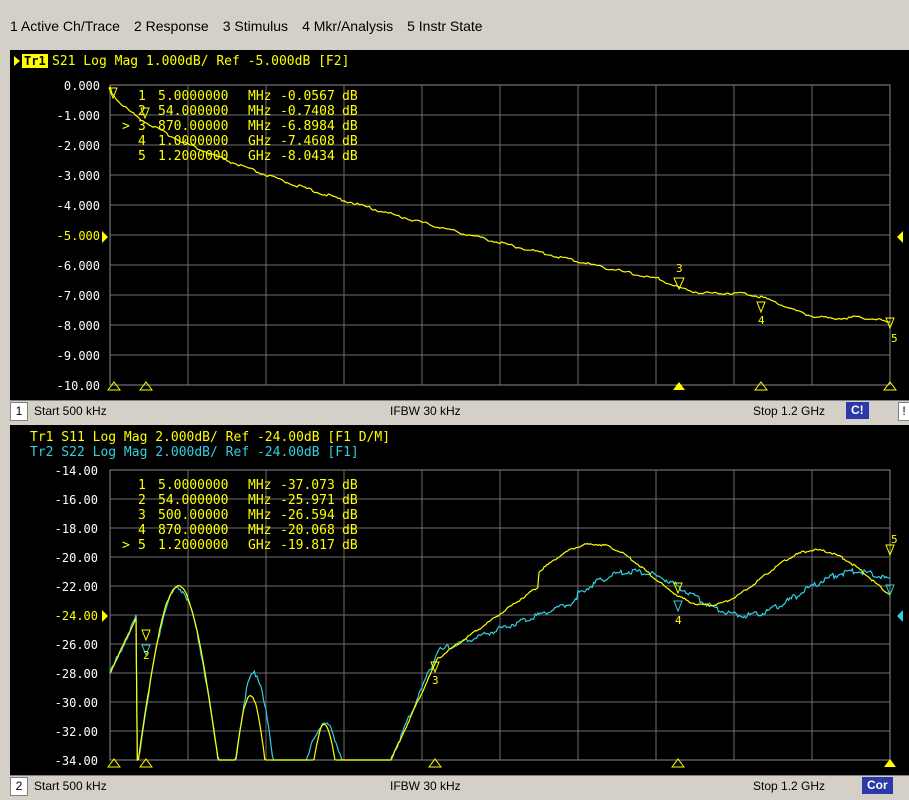 This screenshot has width=909, height=800. I want to click on ch1-trace-label: Tr1, so click(35, 61).